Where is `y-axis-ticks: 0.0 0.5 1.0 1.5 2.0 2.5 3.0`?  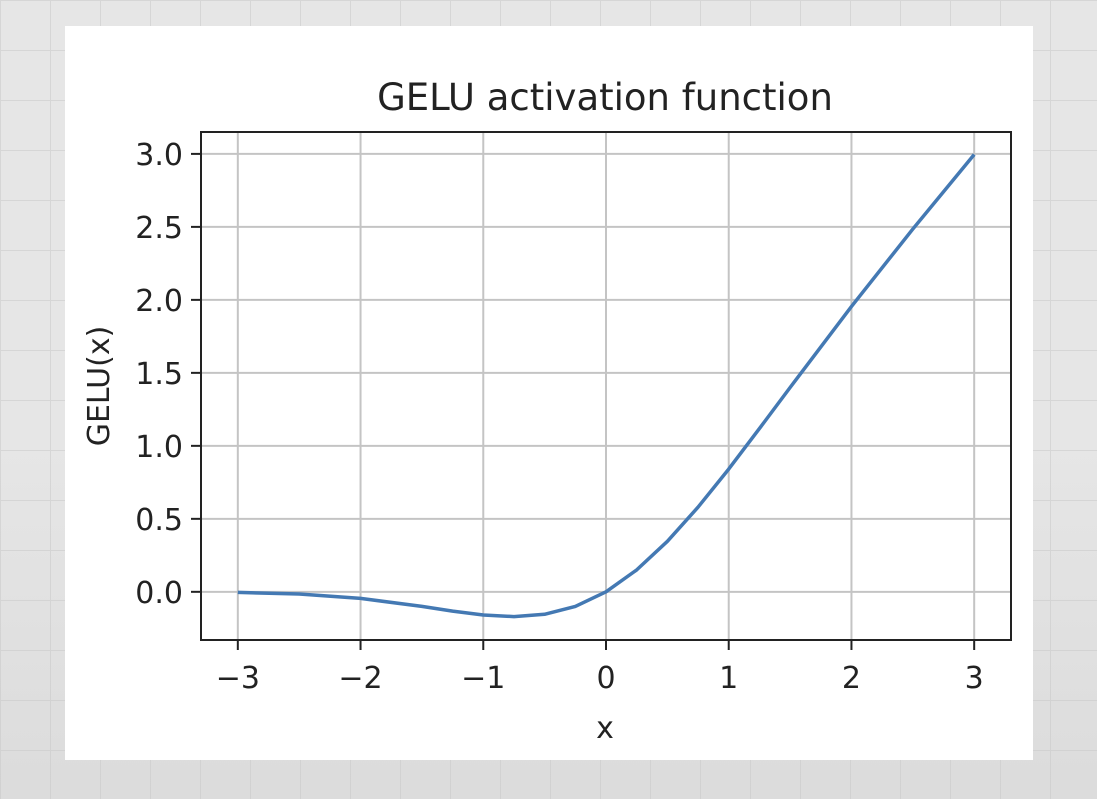
y-axis-ticks: 0.0 0.5 1.0 1.5 2.0 2.5 3.0 is located at coordinates (168, 374).